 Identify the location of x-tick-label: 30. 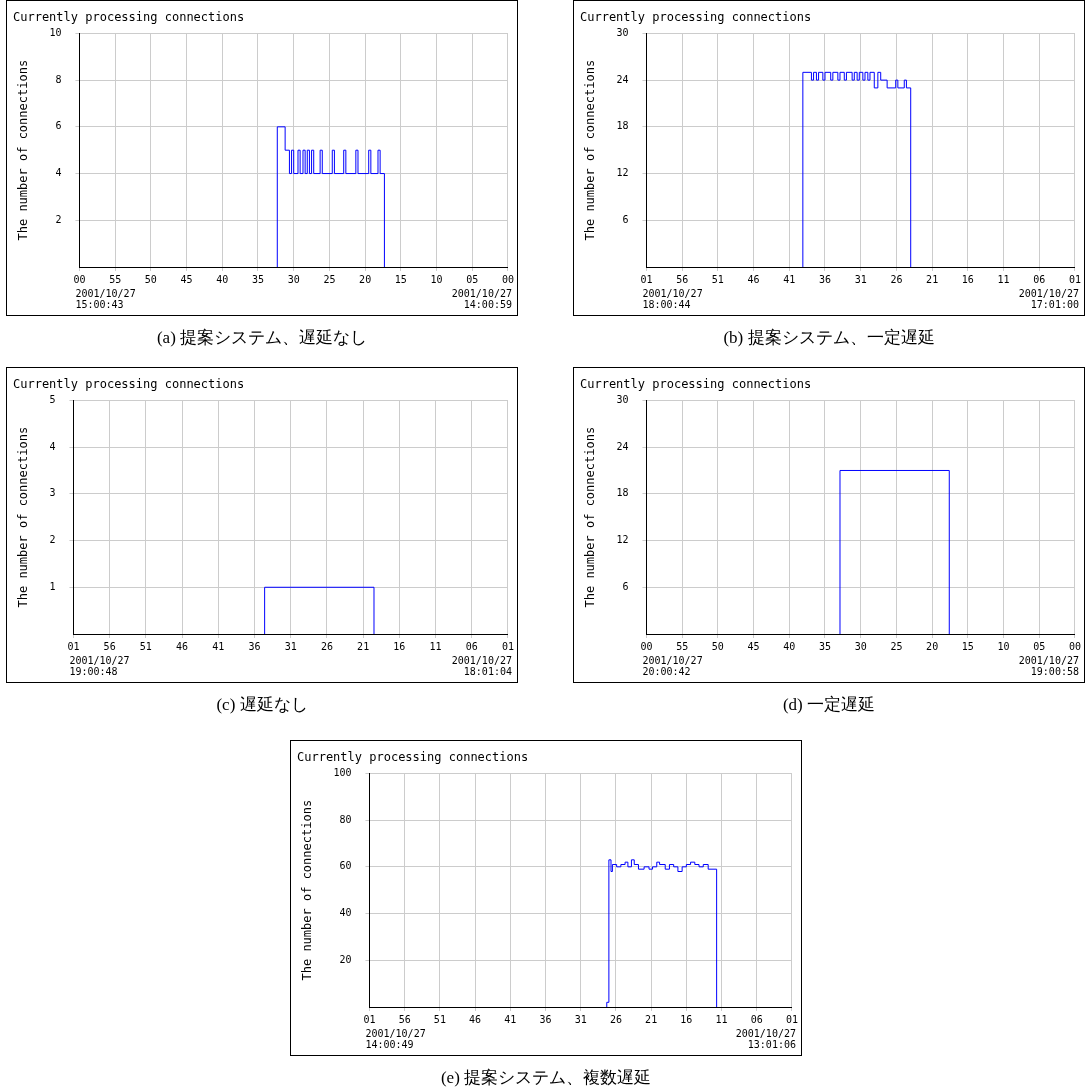
(293, 279).